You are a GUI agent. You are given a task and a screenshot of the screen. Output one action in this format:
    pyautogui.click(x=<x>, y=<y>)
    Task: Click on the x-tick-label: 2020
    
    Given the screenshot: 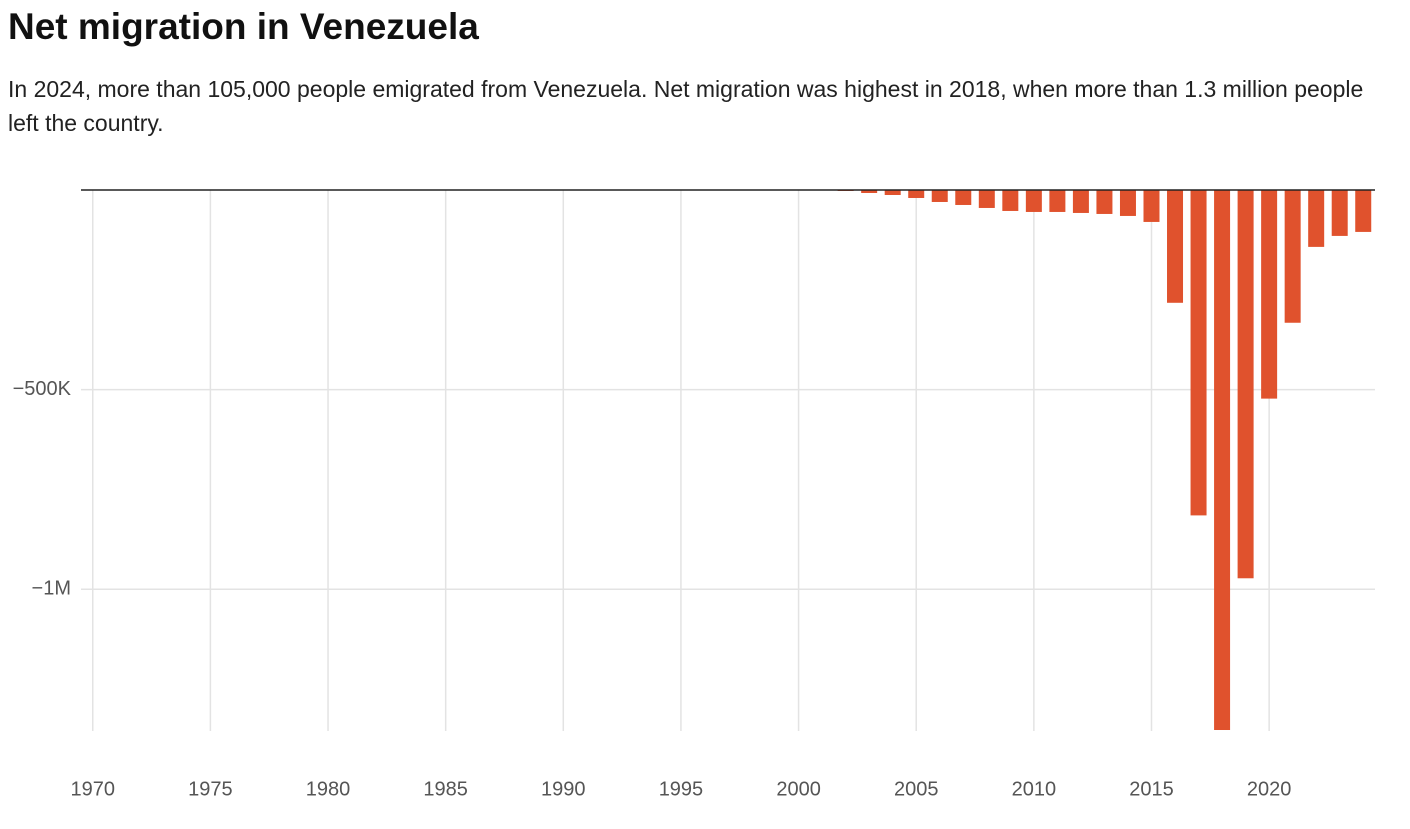 What is the action you would take?
    pyautogui.click(x=1269, y=789)
    